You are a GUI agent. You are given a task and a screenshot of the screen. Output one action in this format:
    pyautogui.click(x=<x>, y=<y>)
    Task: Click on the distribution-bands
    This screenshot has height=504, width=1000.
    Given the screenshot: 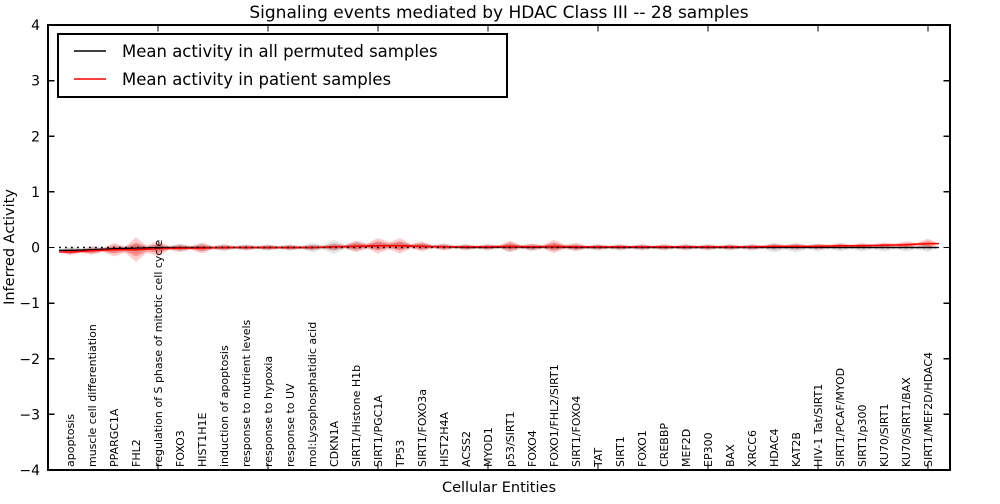 What is the action you would take?
    pyautogui.click(x=499, y=249)
    